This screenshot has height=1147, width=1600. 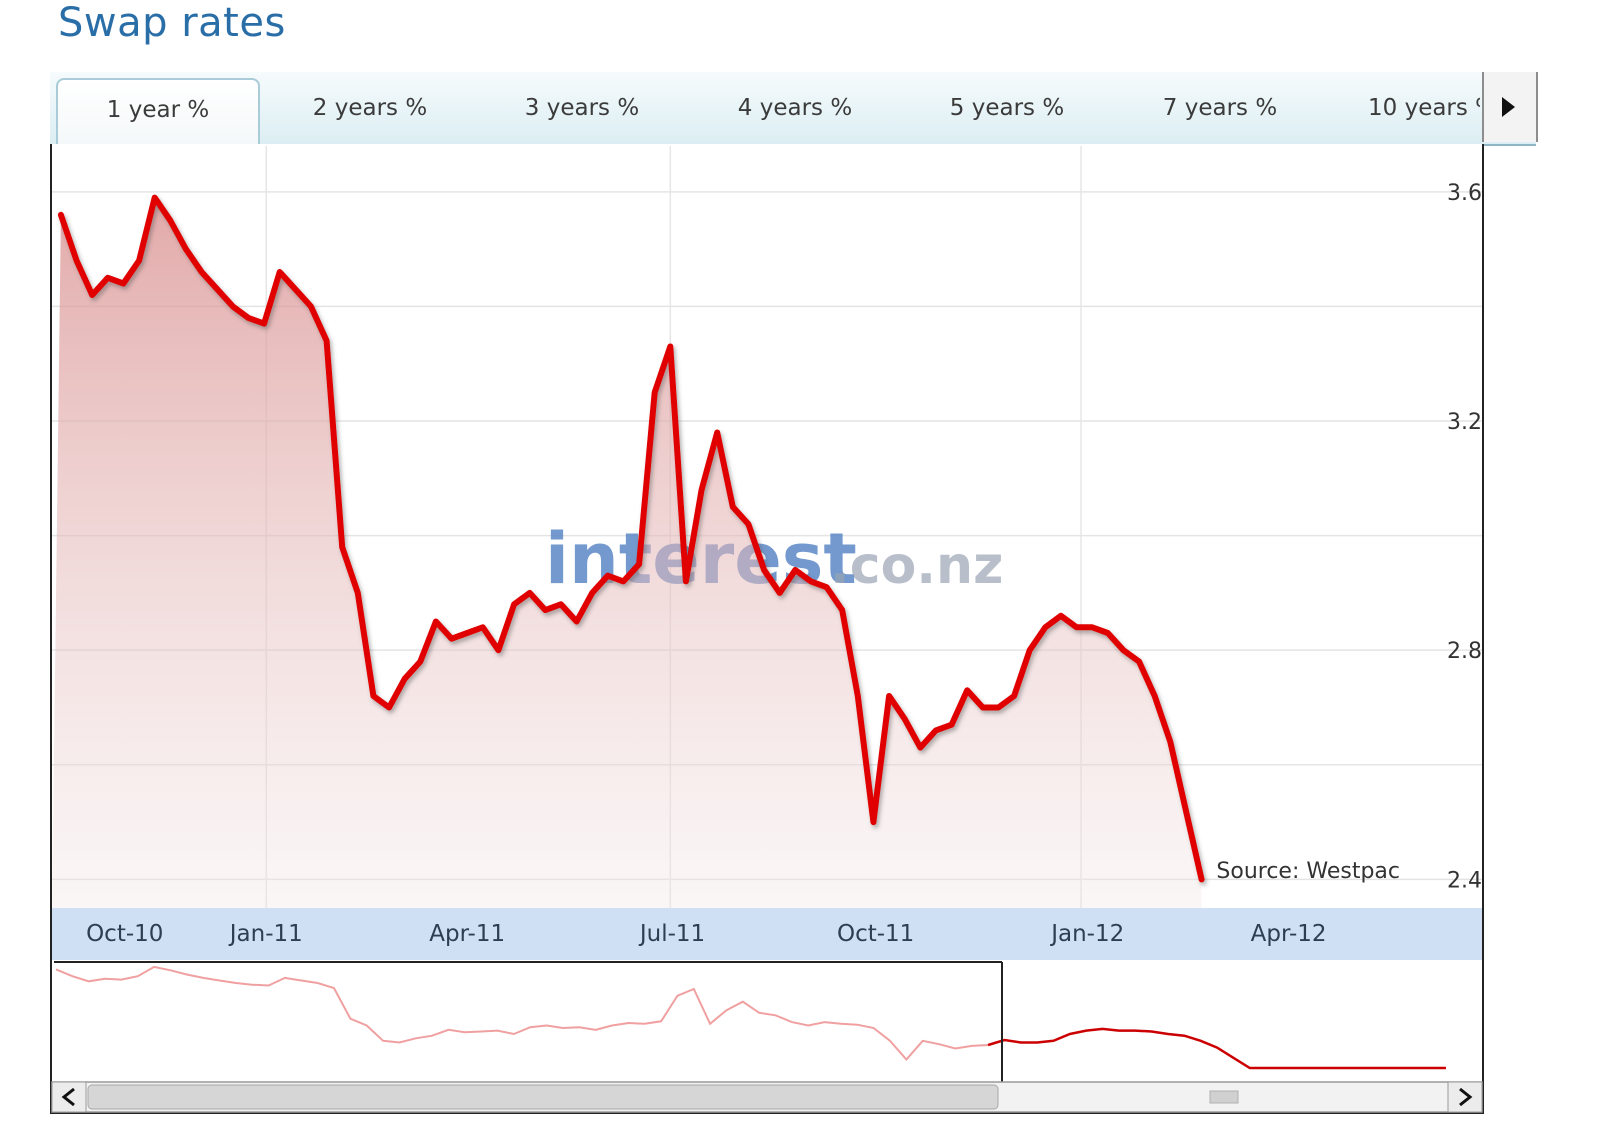 I want to click on chevron-left-icon, so click(x=69, y=1097).